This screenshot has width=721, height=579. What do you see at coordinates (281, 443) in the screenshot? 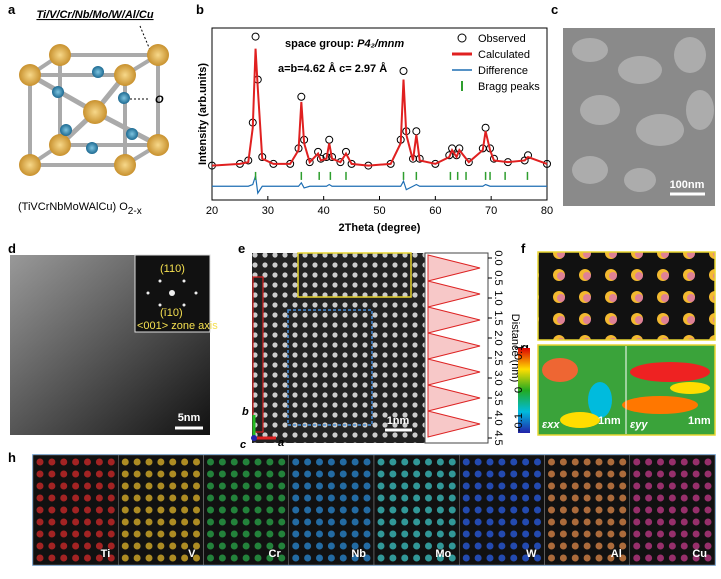
I see `axis-name: a` at bounding box center [281, 443].